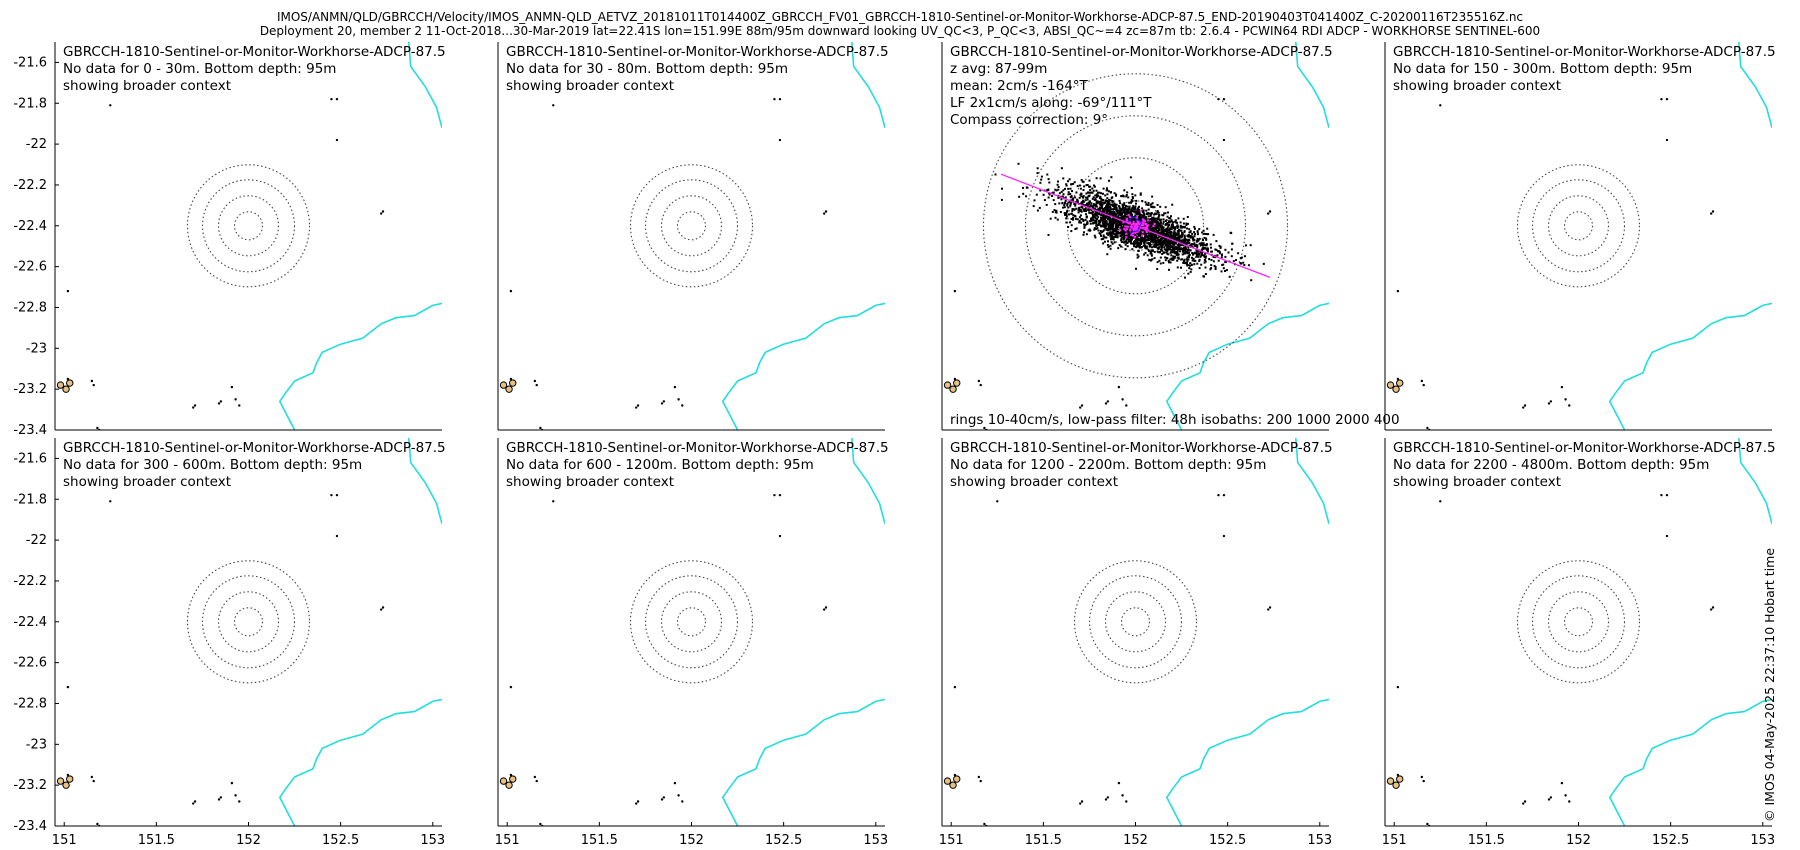 The image size is (1800, 850). I want to click on y-tick-label: -23, so click(36, 744).